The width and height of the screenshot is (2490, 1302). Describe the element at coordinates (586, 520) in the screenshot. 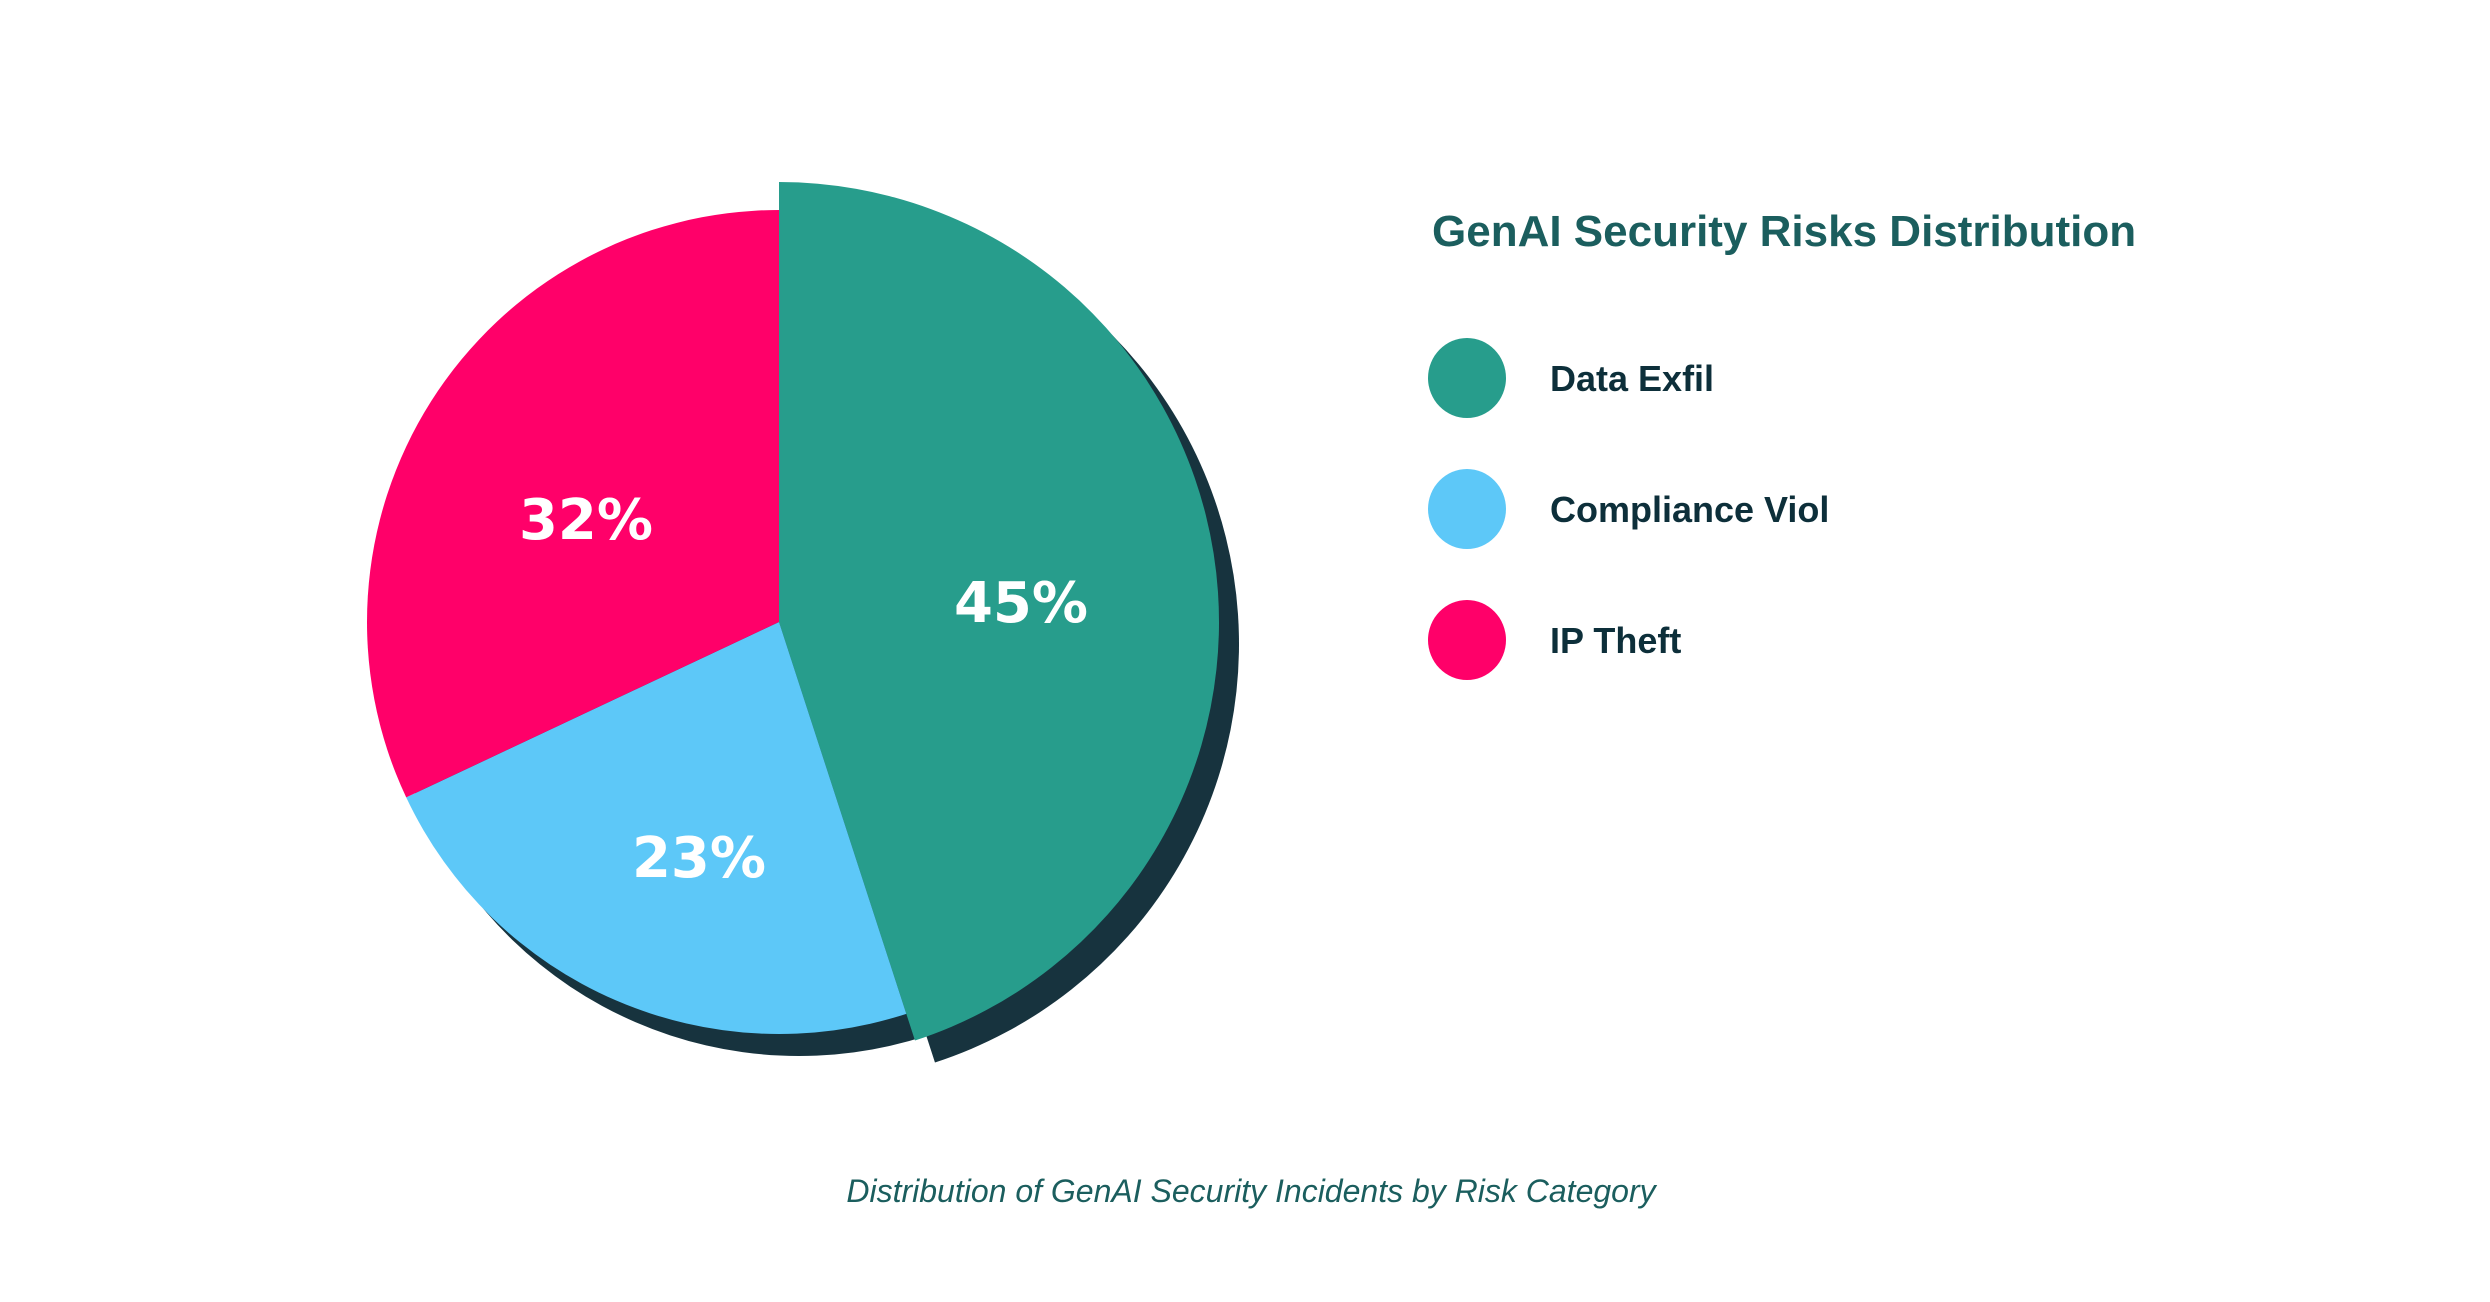

I see `slice-label-ip-theft: 32%` at that location.